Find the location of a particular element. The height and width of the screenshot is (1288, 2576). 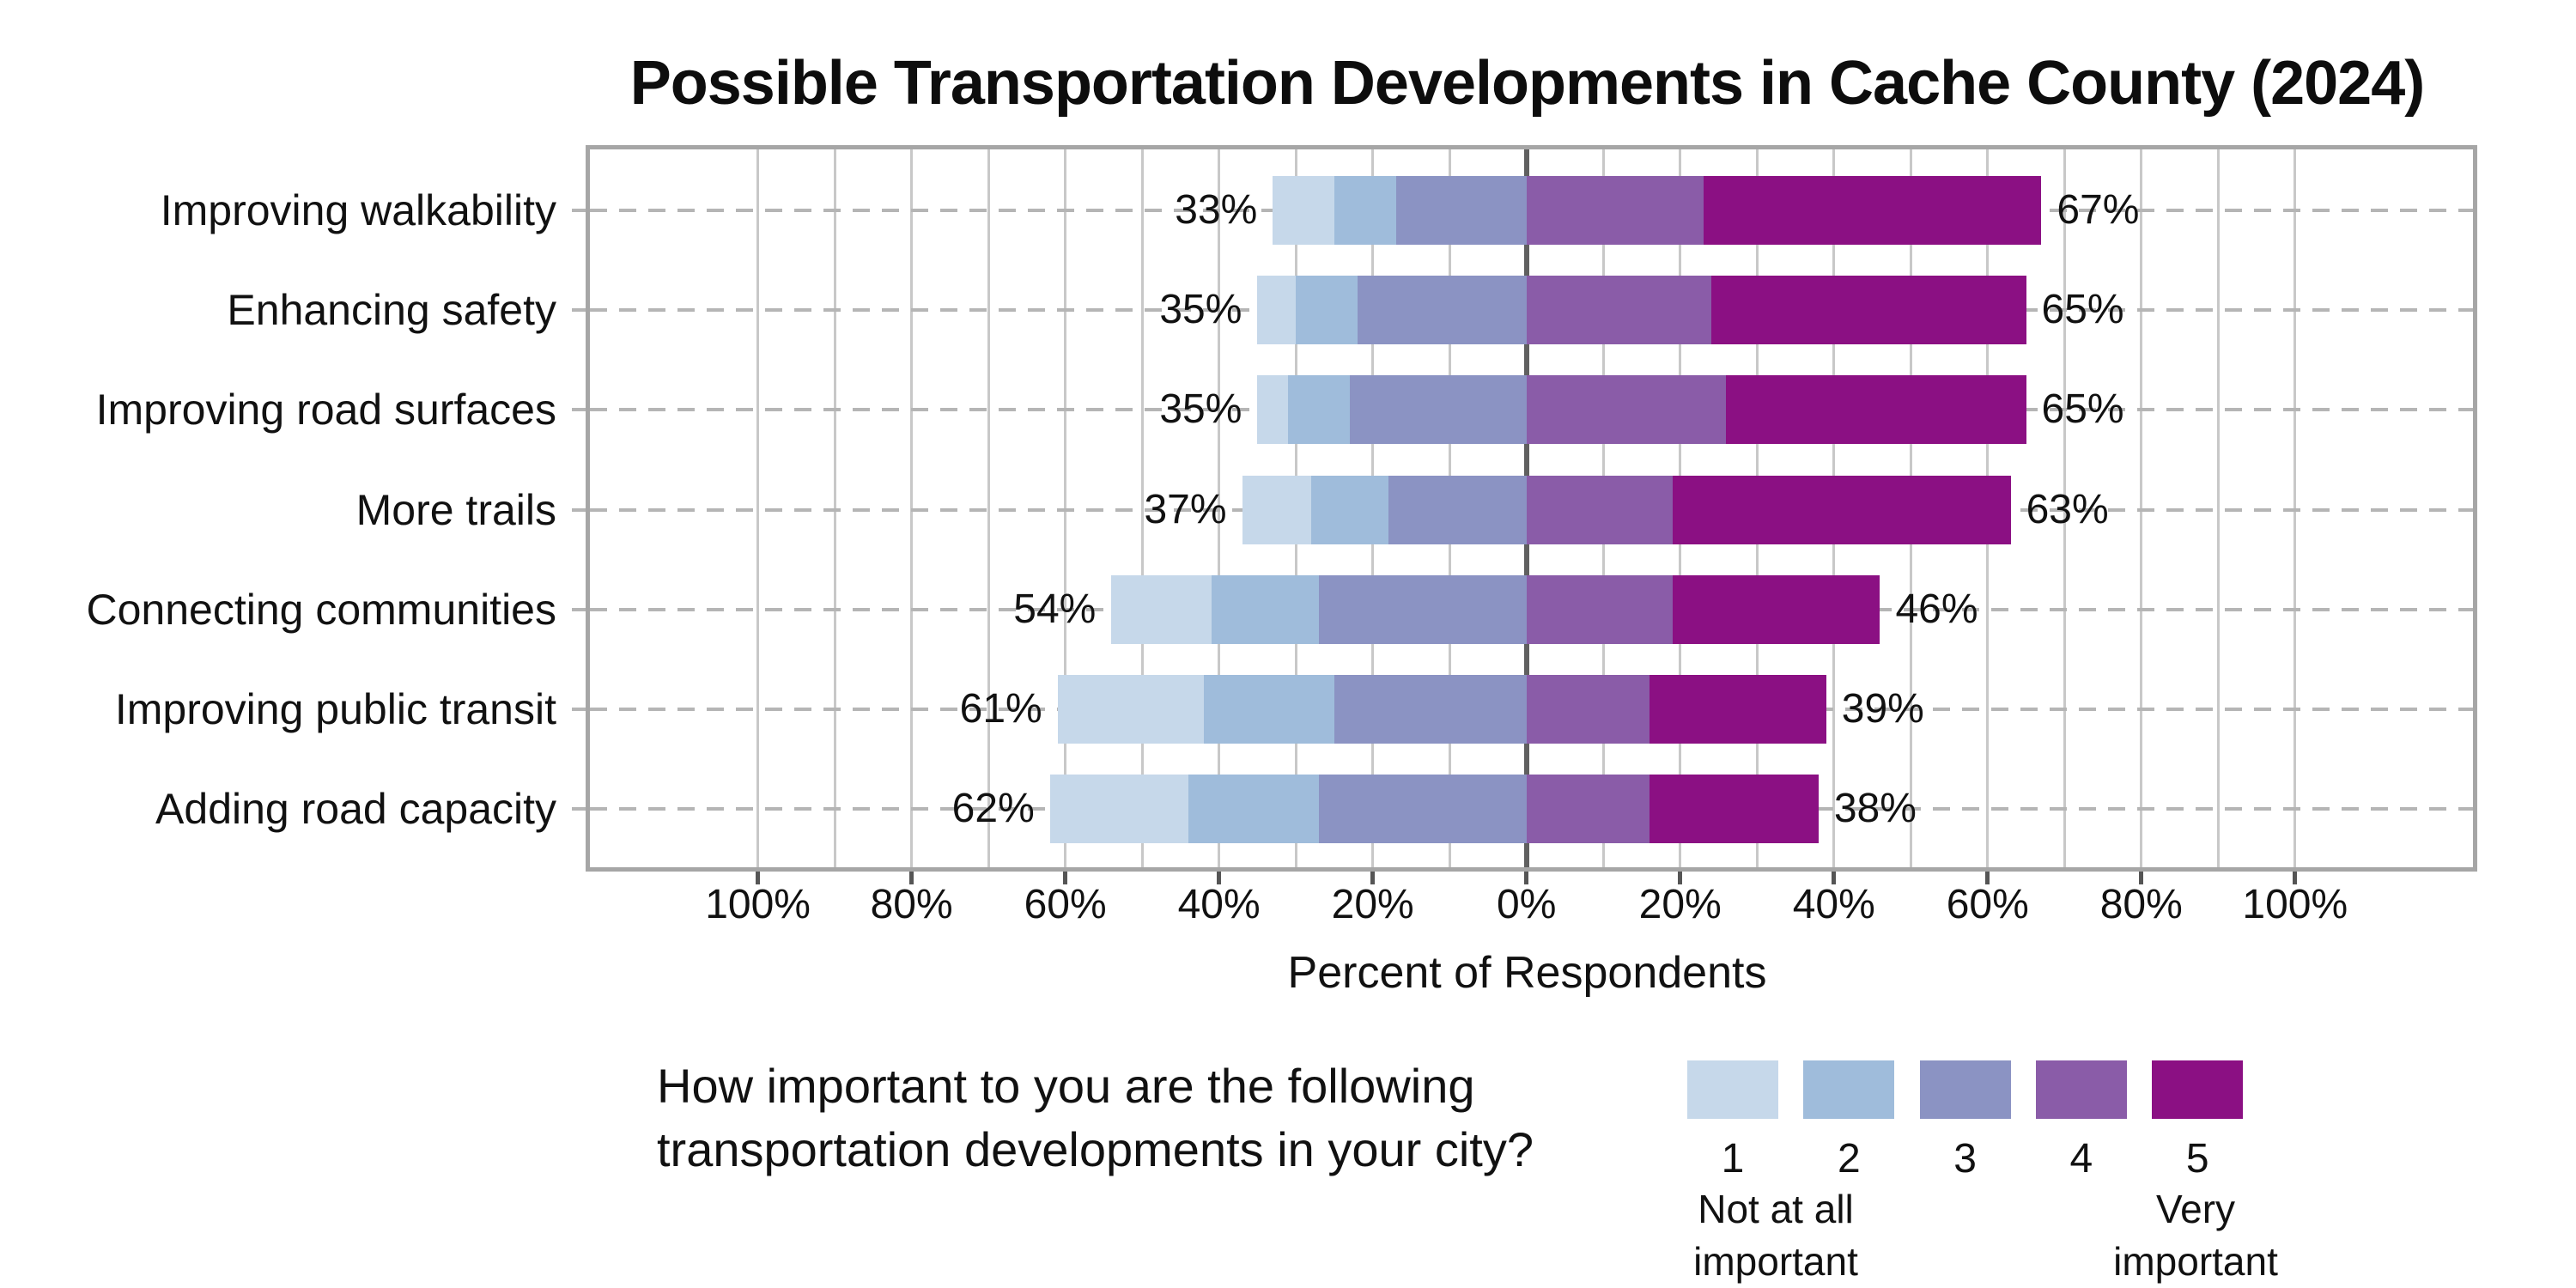

right-total-label: 38% is located at coordinates (1875, 809).